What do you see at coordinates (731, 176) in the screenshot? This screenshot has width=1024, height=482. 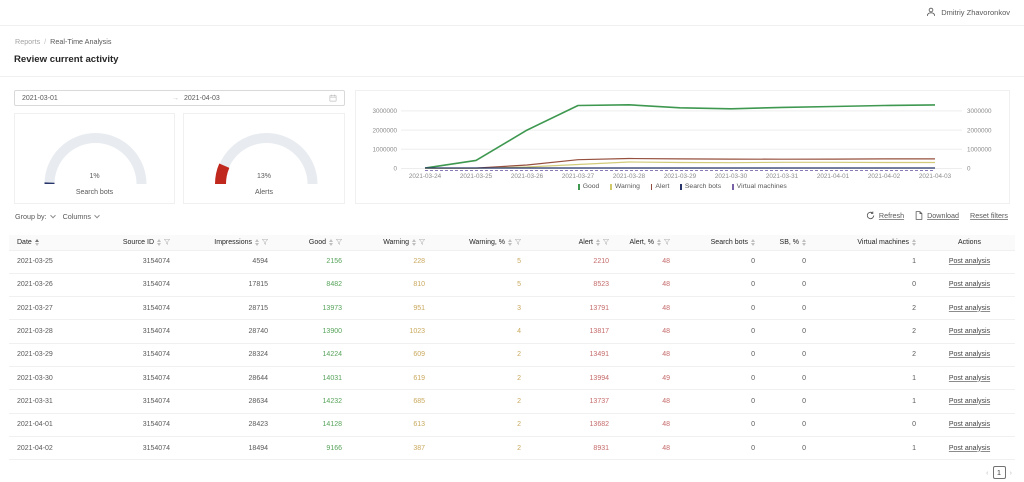 I see `svg-text: 2021-03-30` at bounding box center [731, 176].